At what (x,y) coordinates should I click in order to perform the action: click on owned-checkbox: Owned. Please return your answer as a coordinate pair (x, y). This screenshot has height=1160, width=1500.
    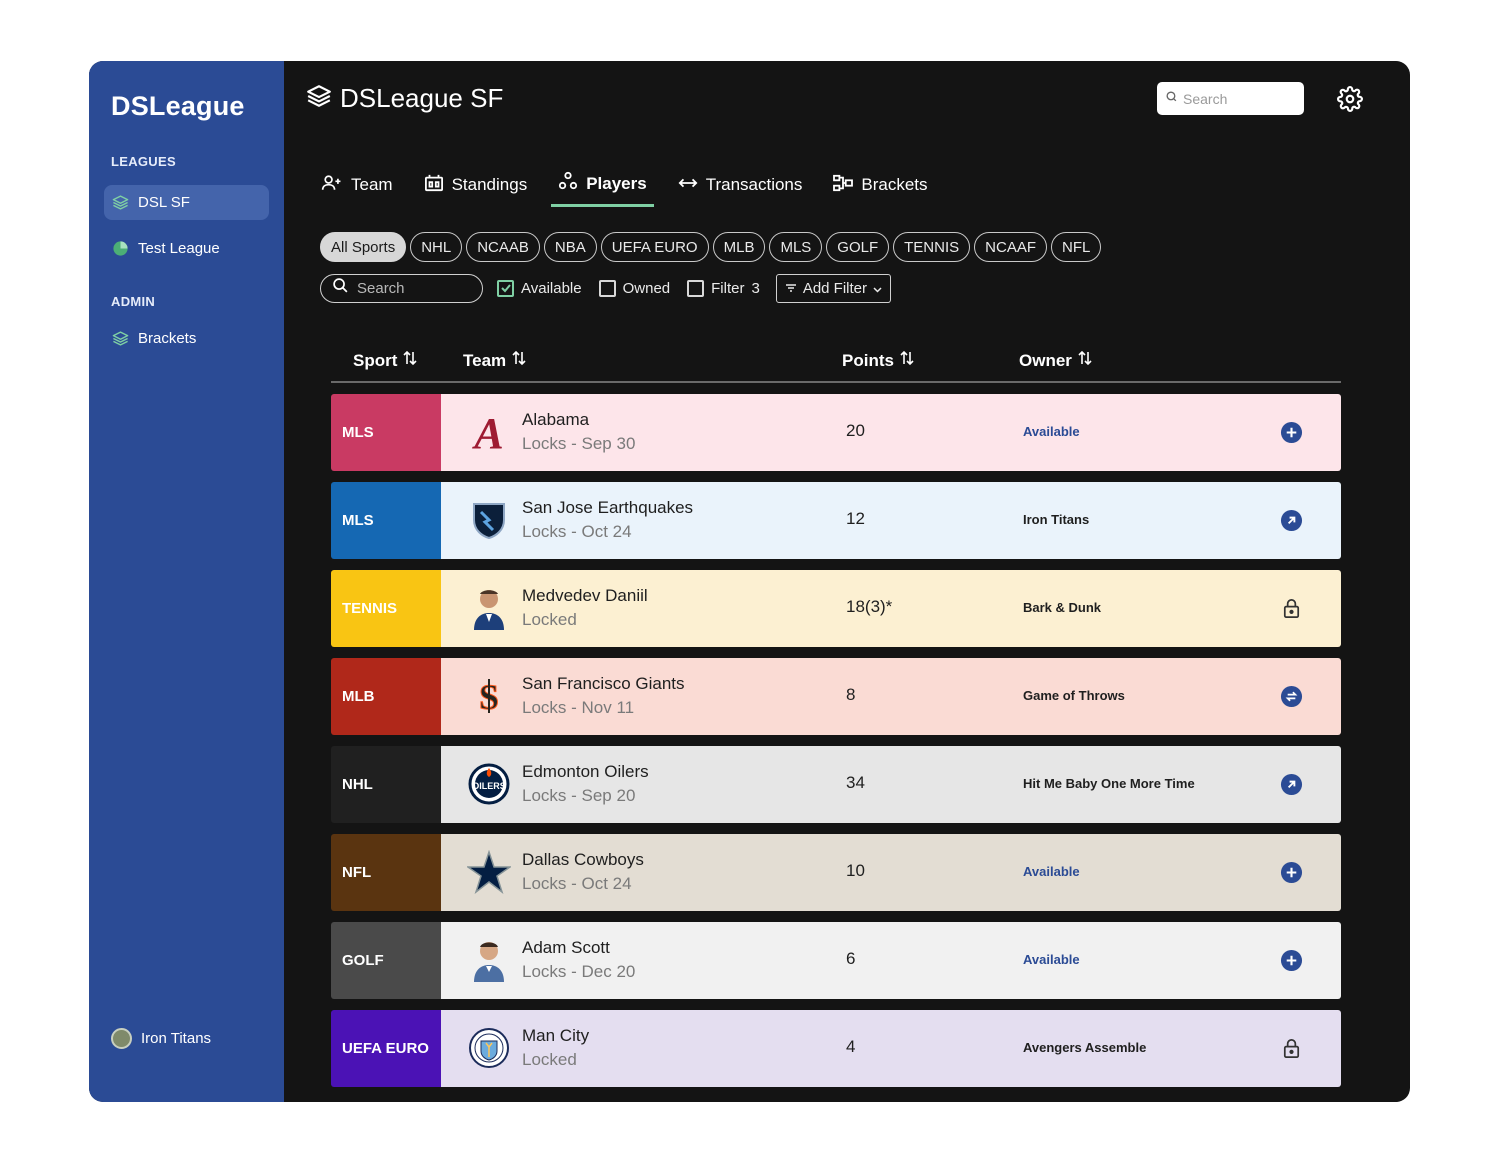
    Looking at the image, I should click on (634, 288).